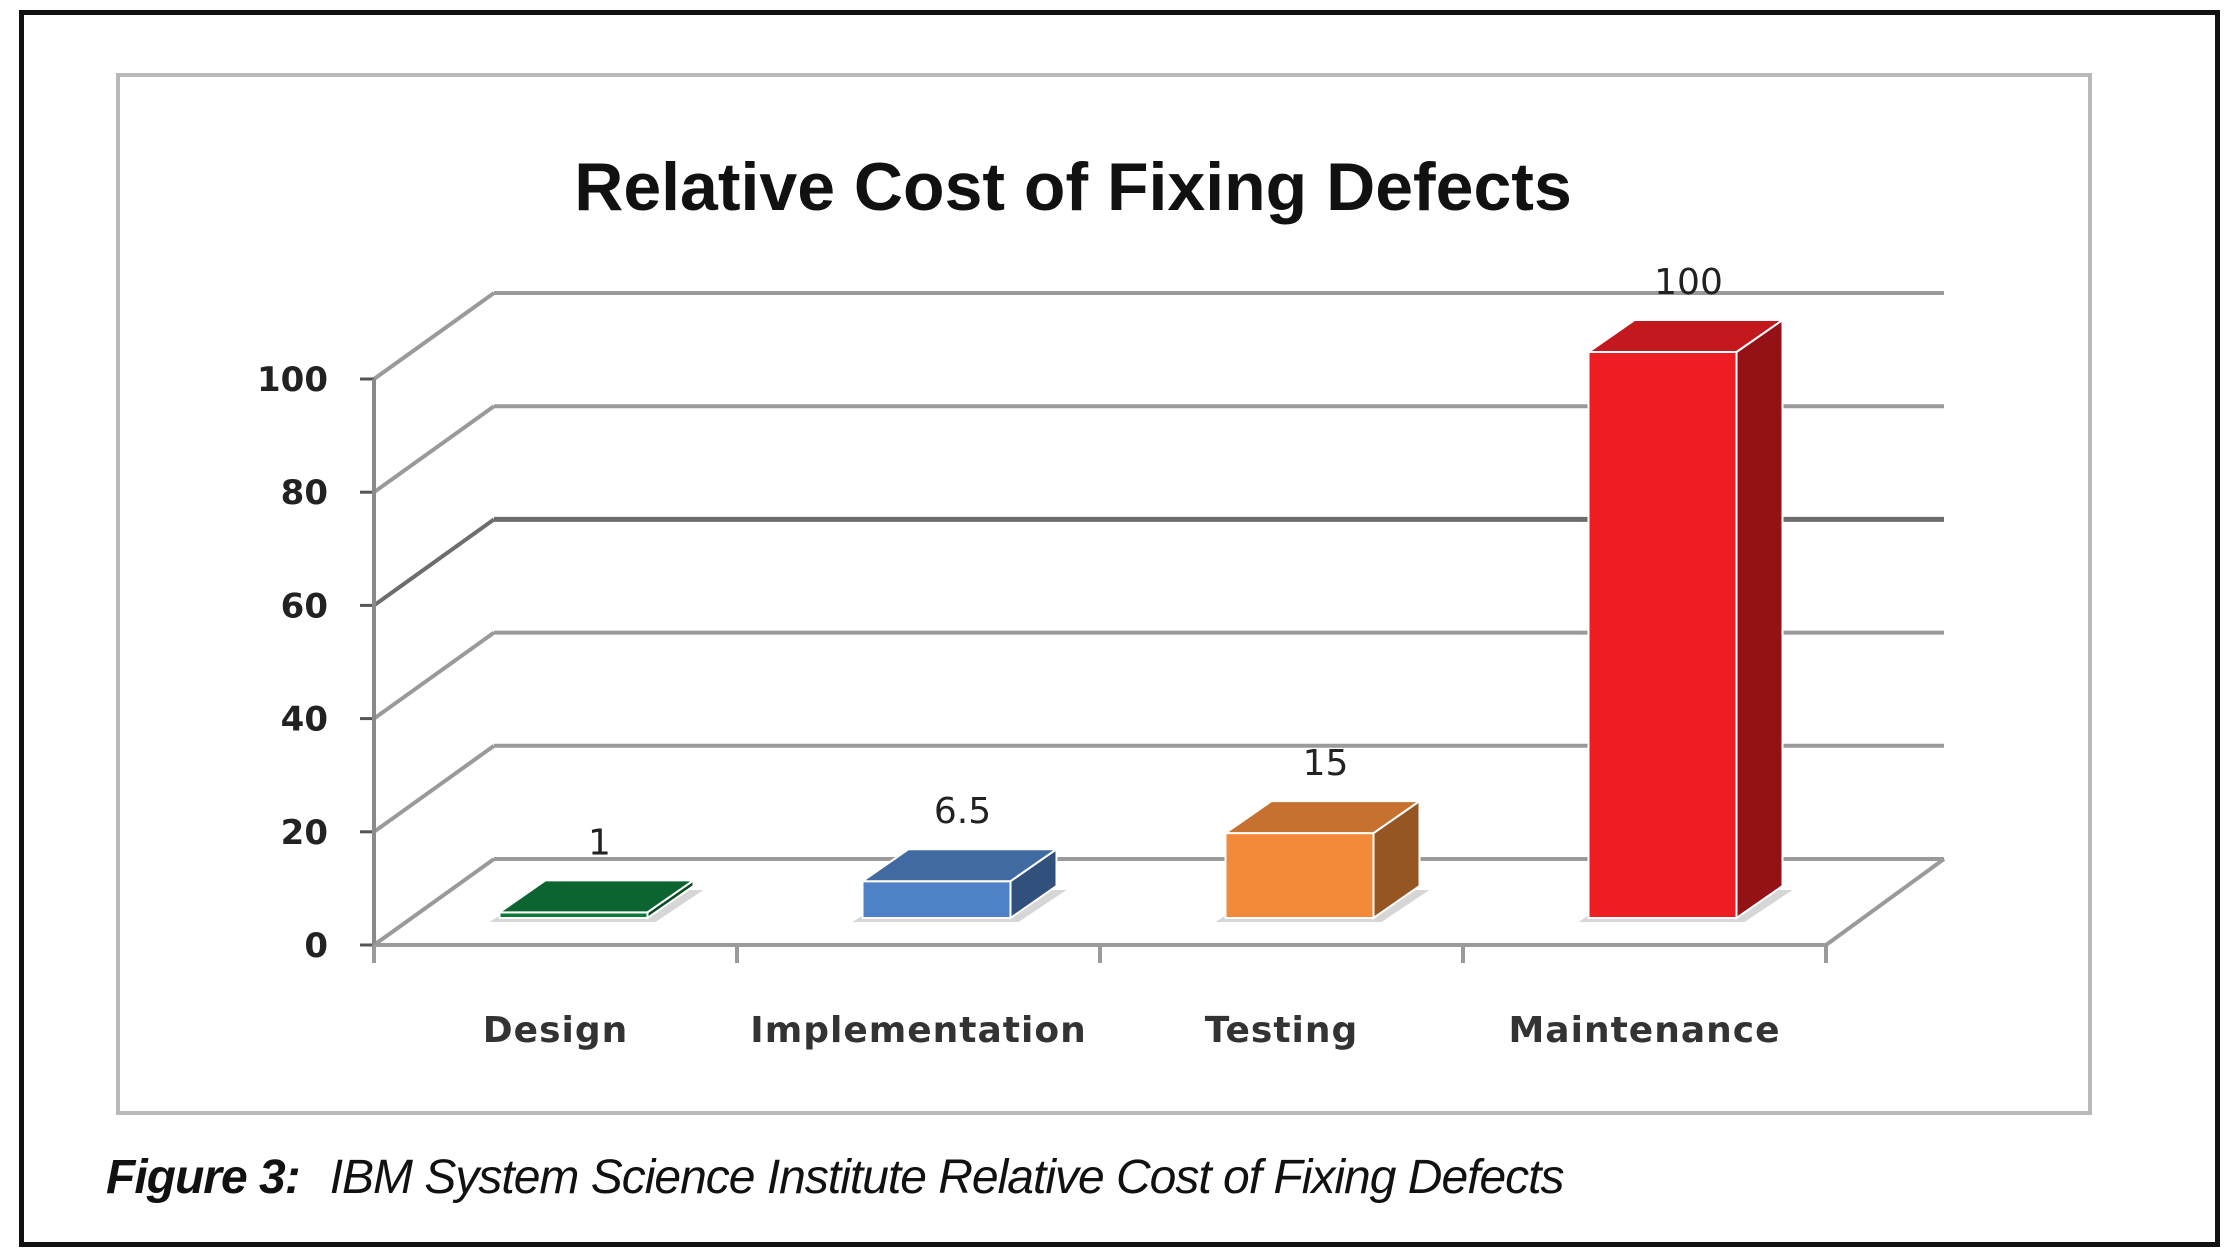  Describe the element at coordinates (1759, 619) in the screenshot. I see `bar-side` at that location.